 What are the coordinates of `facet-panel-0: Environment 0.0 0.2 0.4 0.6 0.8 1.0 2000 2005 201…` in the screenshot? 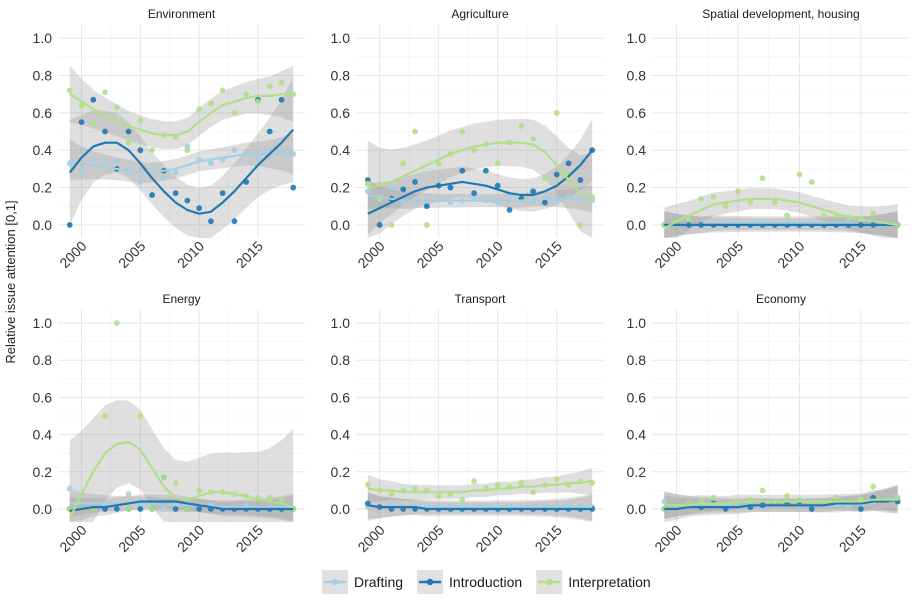 It's located at (169, 139).